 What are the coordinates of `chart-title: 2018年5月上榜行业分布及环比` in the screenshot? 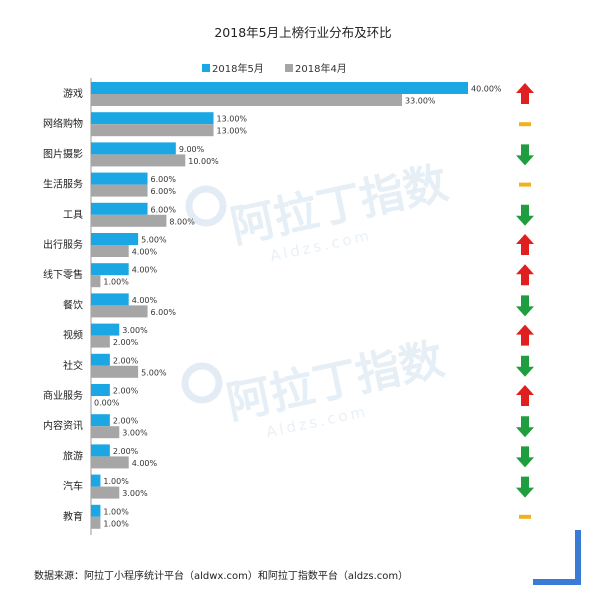 It's located at (302, 32).